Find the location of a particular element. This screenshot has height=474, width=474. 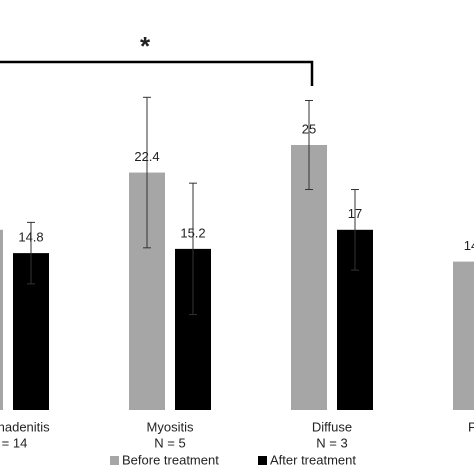

value-label: 14 is located at coordinates (469, 245).